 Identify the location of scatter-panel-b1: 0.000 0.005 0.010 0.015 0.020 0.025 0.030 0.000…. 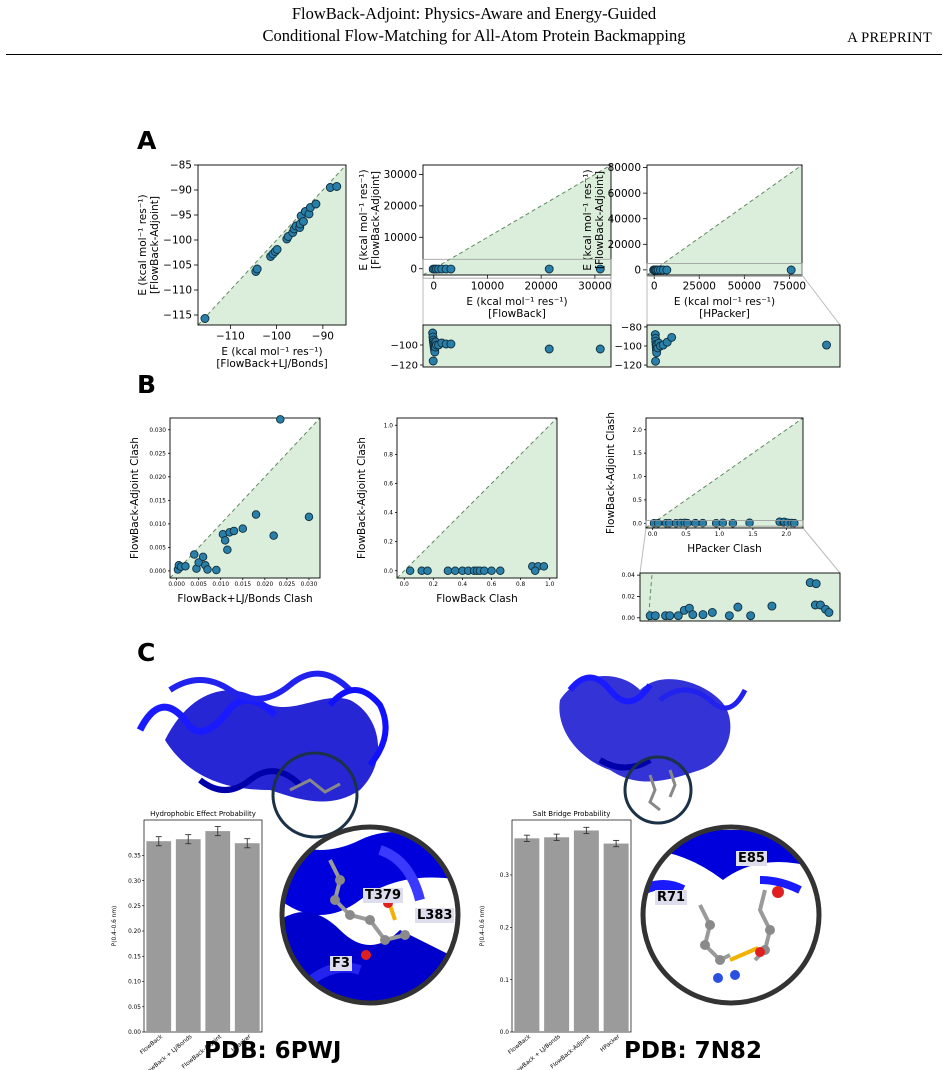
(225, 510).